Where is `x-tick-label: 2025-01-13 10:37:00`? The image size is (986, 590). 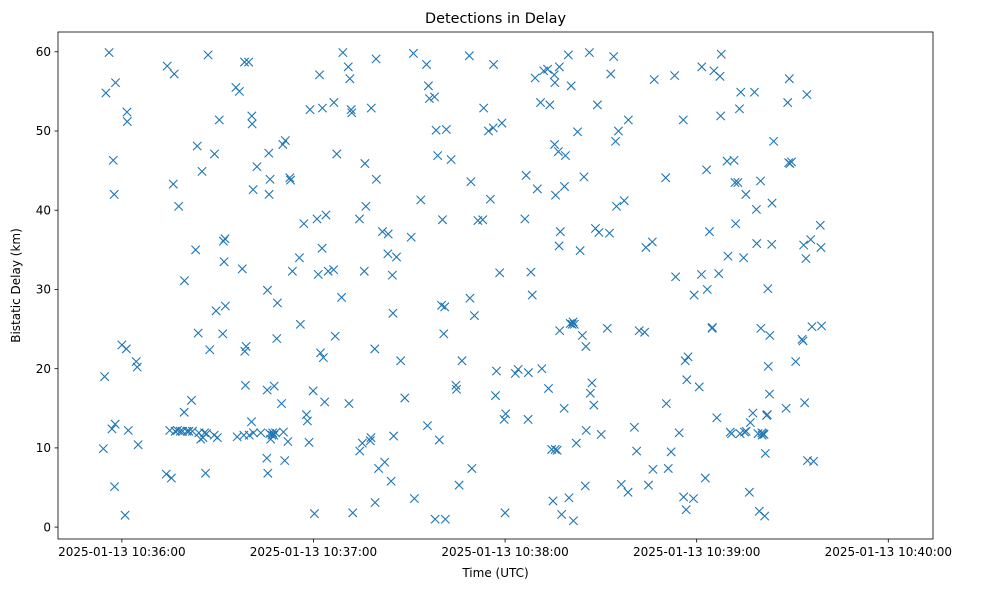
x-tick-label: 2025-01-13 10:37:00 is located at coordinates (313, 552).